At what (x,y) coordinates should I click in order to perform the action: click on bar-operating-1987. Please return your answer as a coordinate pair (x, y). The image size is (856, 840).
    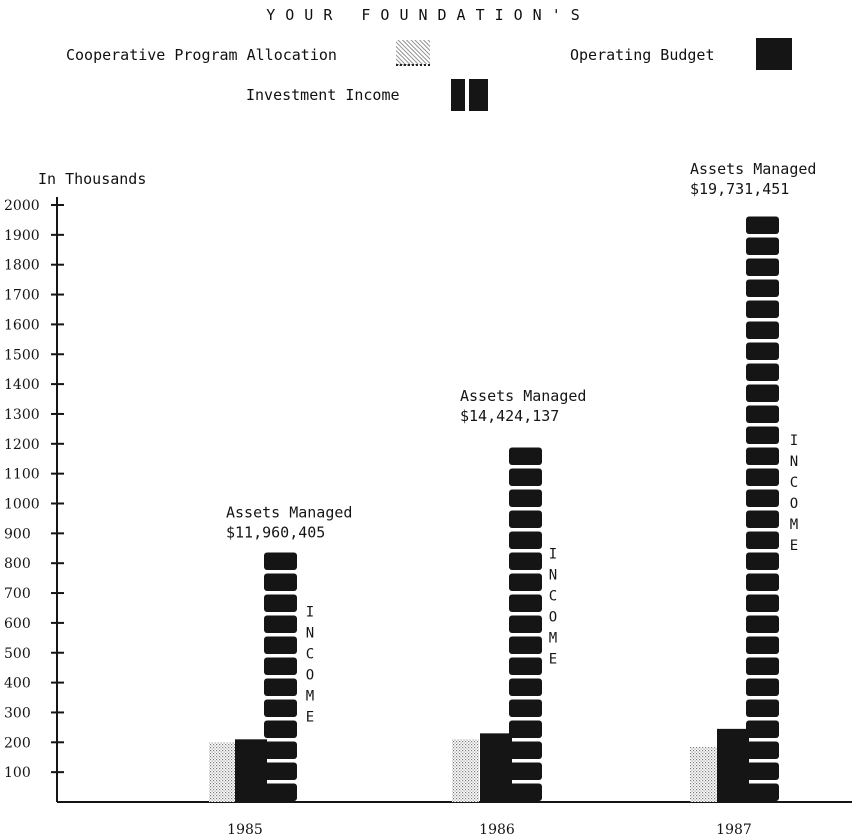
    Looking at the image, I should click on (733, 765).